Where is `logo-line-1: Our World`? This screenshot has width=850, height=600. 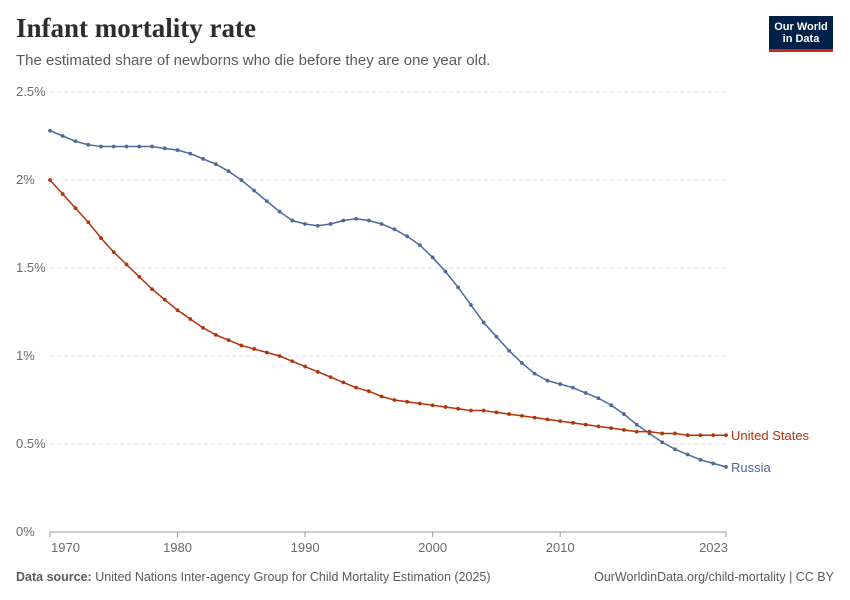
logo-line-1: Our World is located at coordinates (801, 26).